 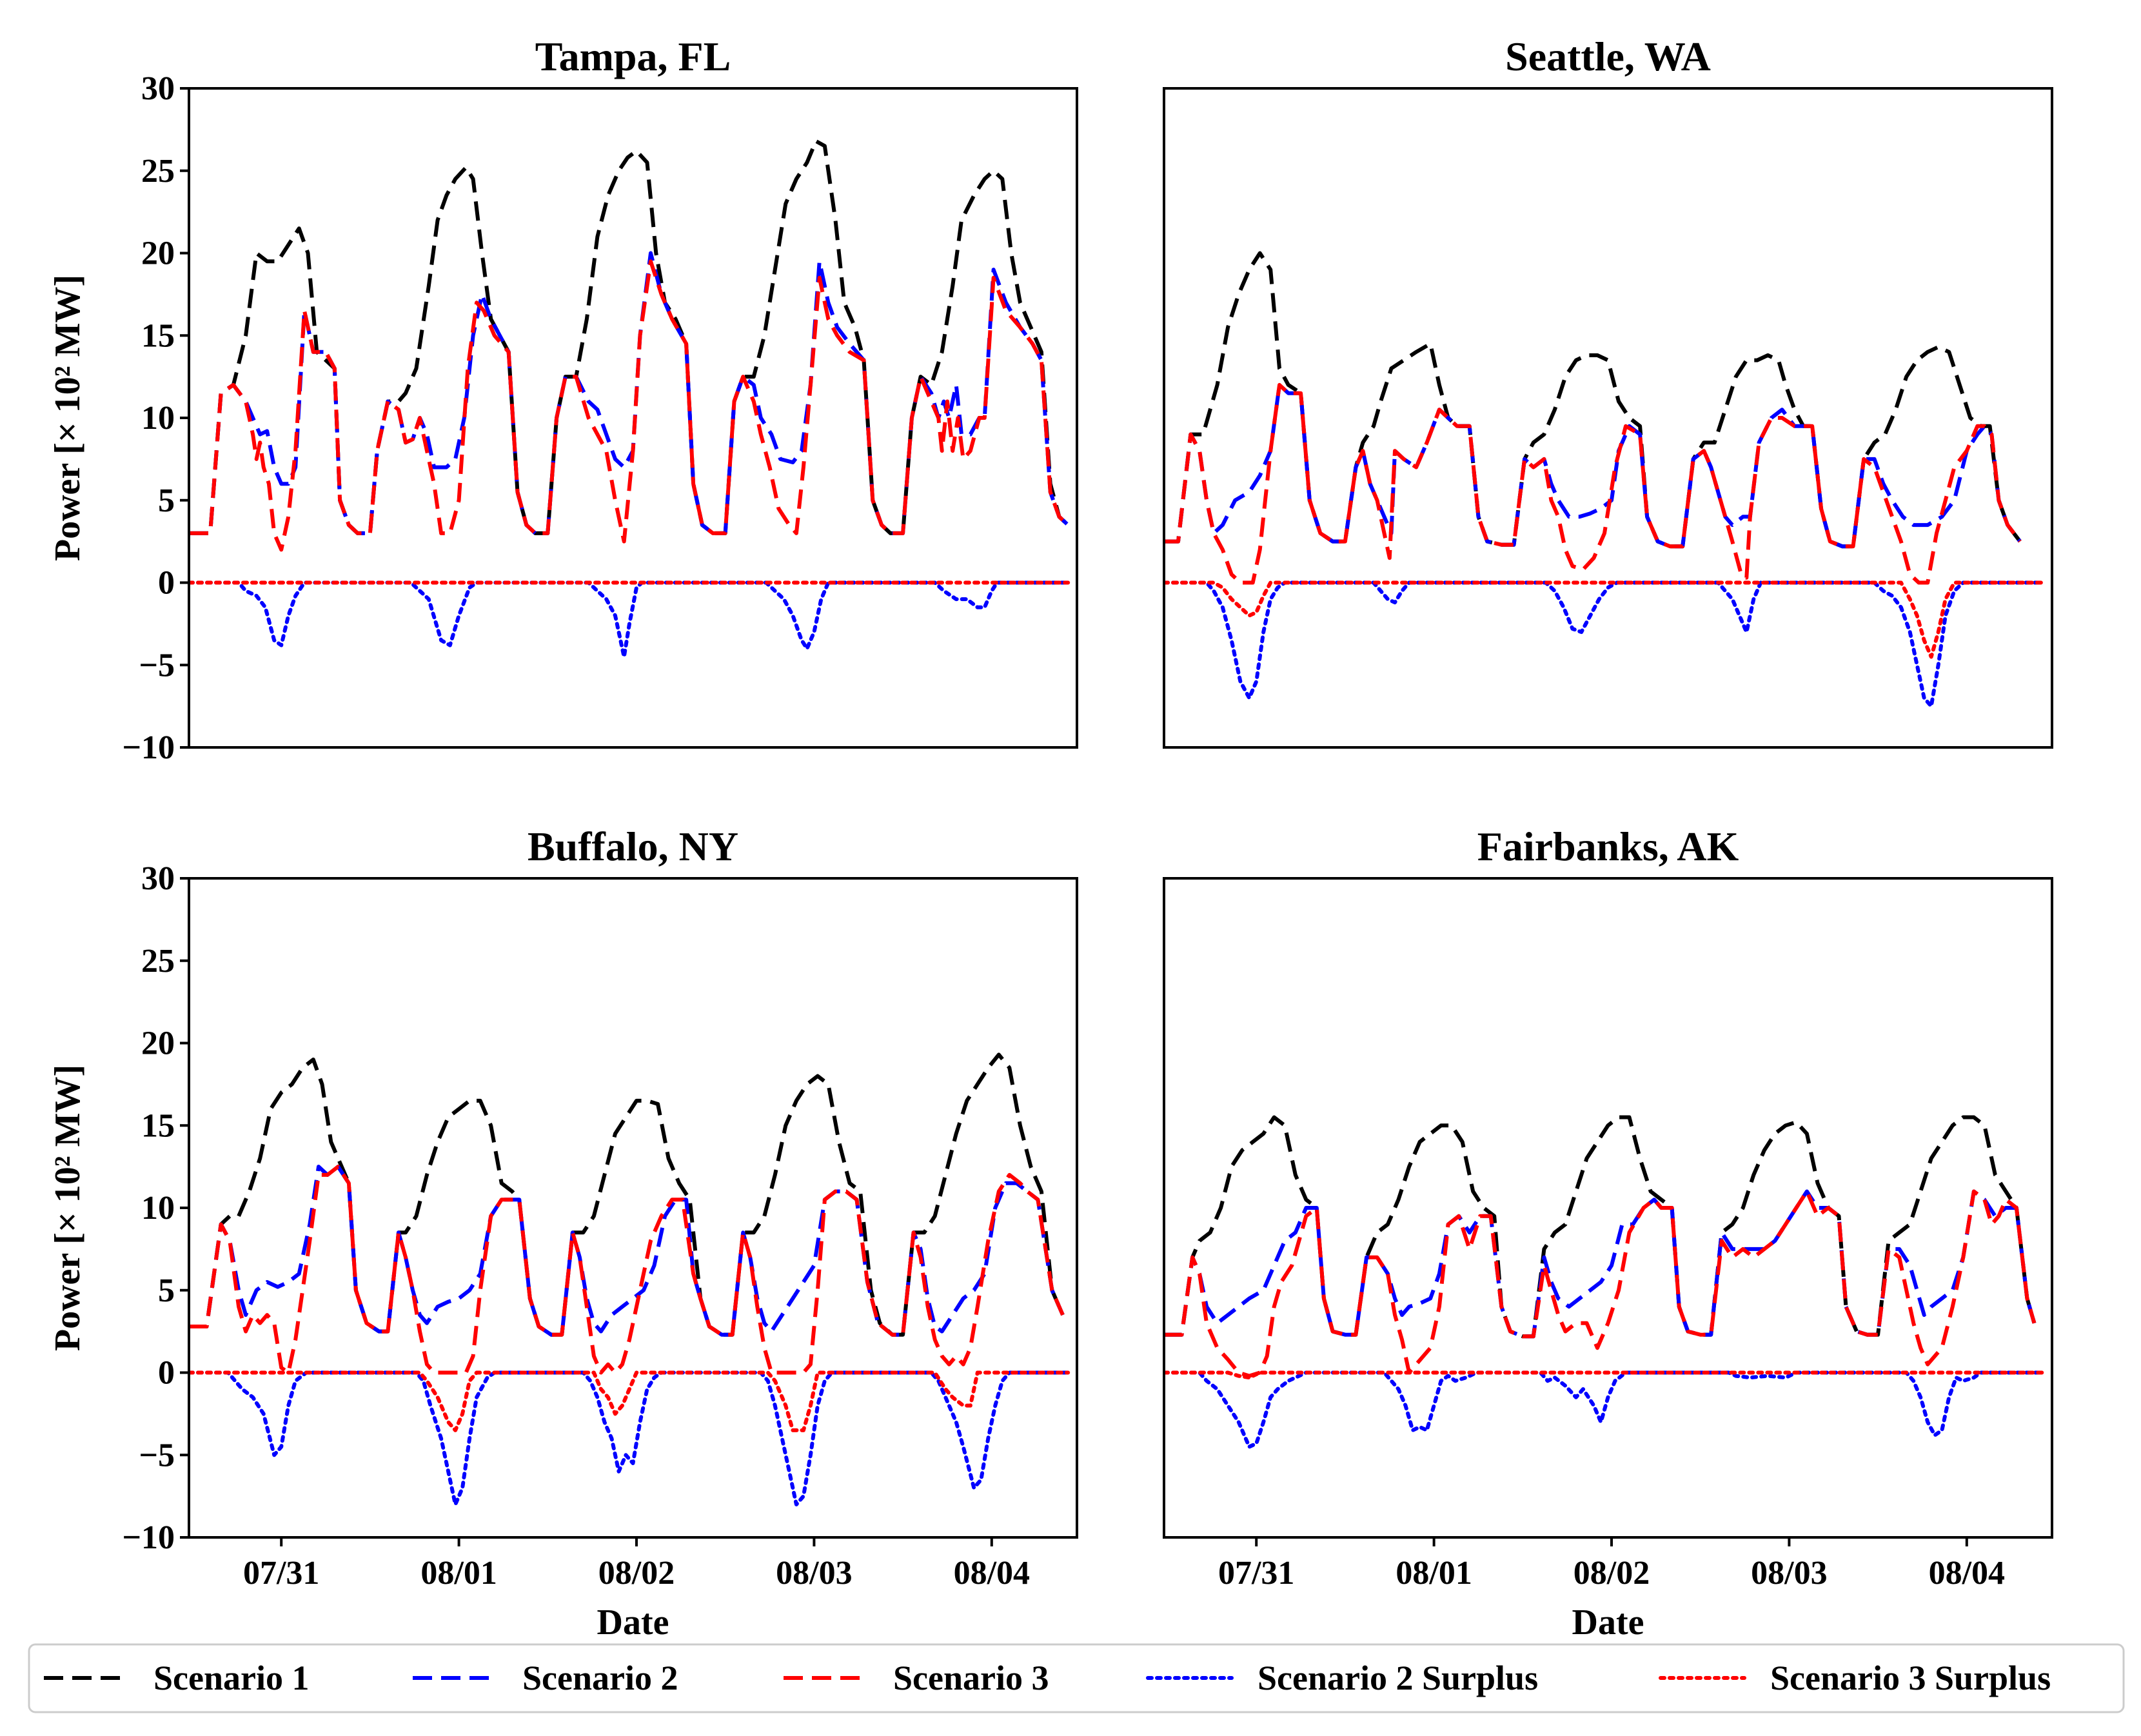 I want to click on panel-title: Seattle, WA, so click(x=1608, y=56).